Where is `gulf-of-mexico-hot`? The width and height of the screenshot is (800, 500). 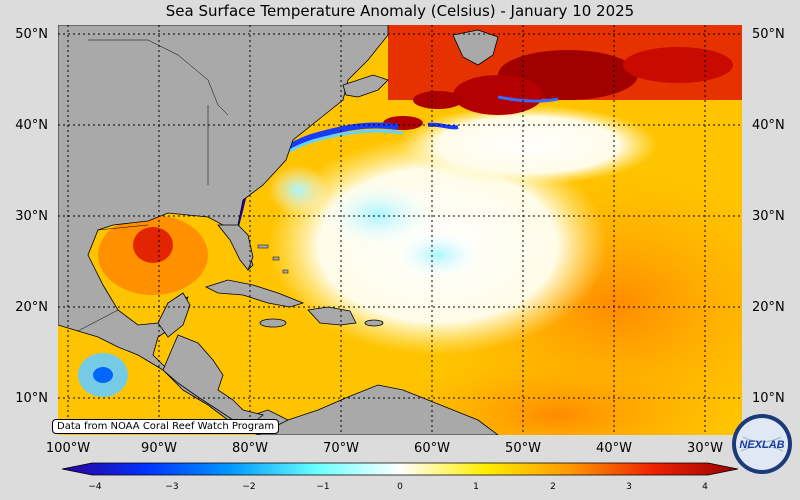
gulf-of-mexico-hot is located at coordinates (153, 245).